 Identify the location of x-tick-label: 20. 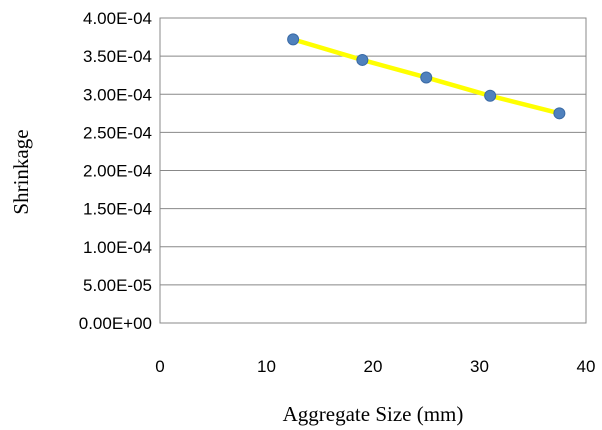
(373, 366).